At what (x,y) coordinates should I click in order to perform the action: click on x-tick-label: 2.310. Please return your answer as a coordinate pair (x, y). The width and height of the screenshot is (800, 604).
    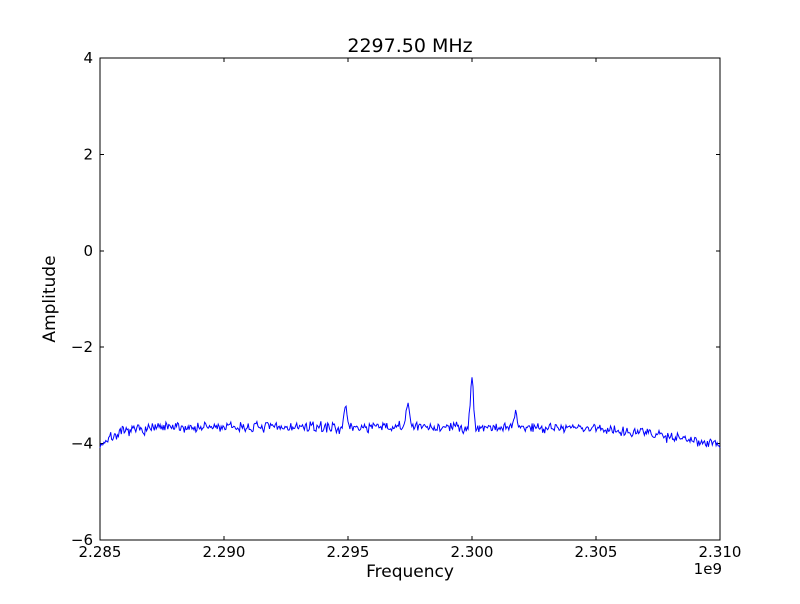
    Looking at the image, I should click on (720, 552).